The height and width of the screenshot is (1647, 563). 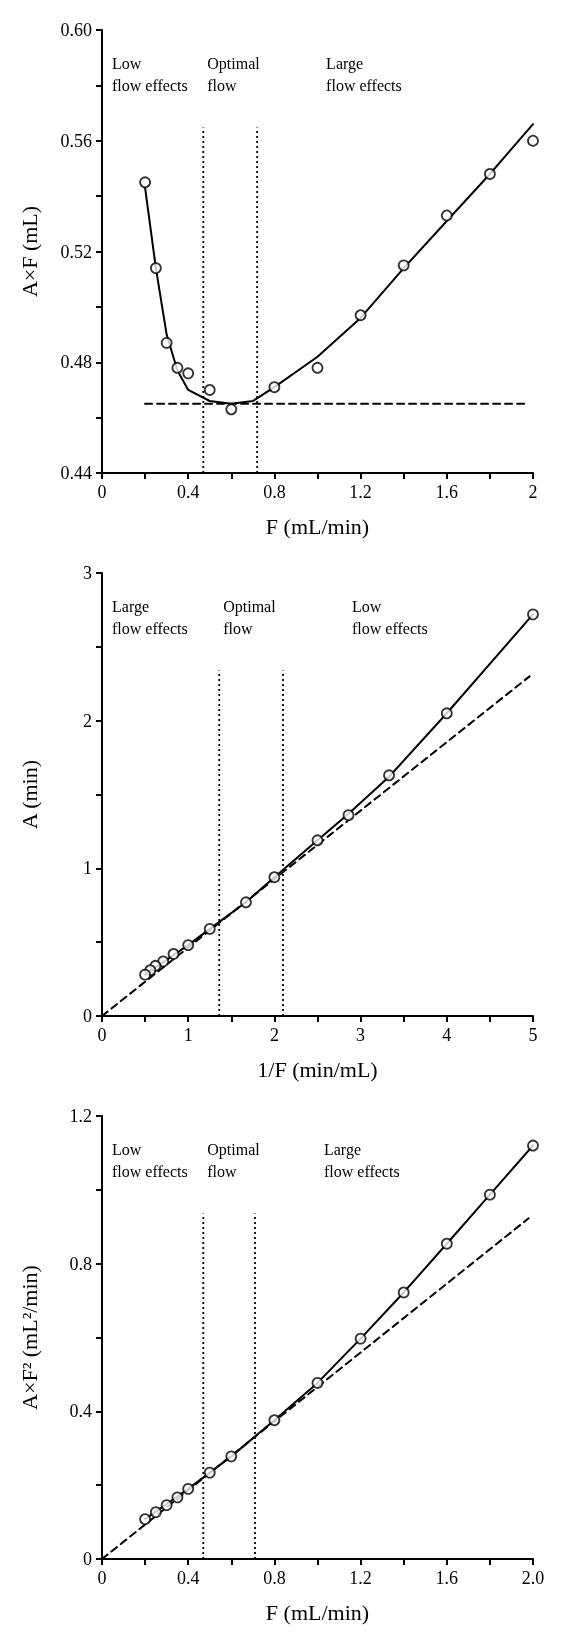 What do you see at coordinates (29, 794) in the screenshot?
I see `y-axis-title: A (min)` at bounding box center [29, 794].